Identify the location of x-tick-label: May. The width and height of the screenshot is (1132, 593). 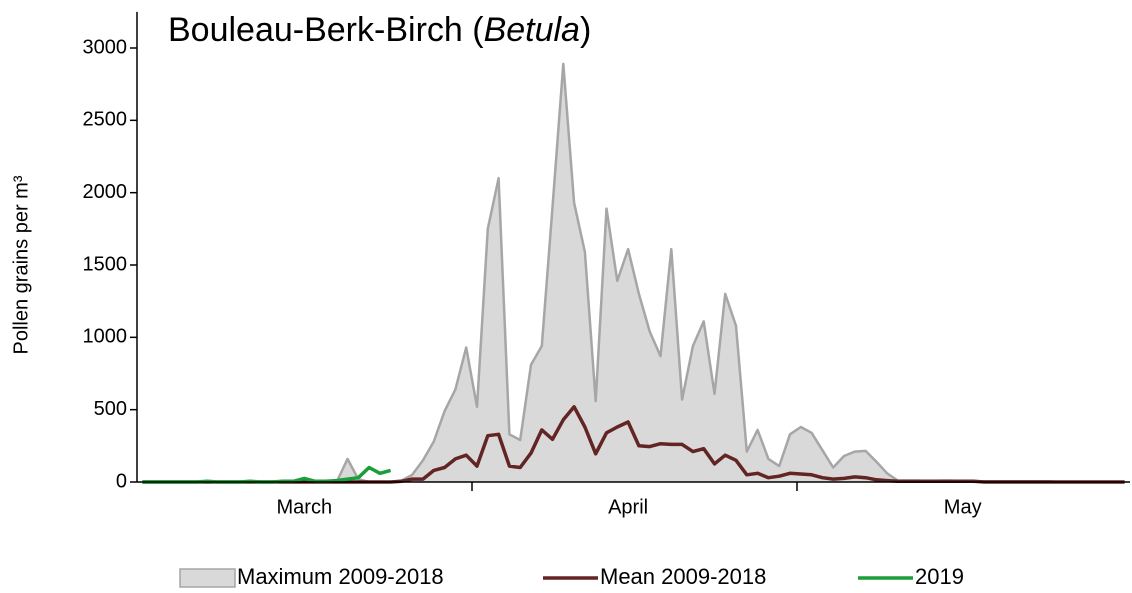
(963, 507).